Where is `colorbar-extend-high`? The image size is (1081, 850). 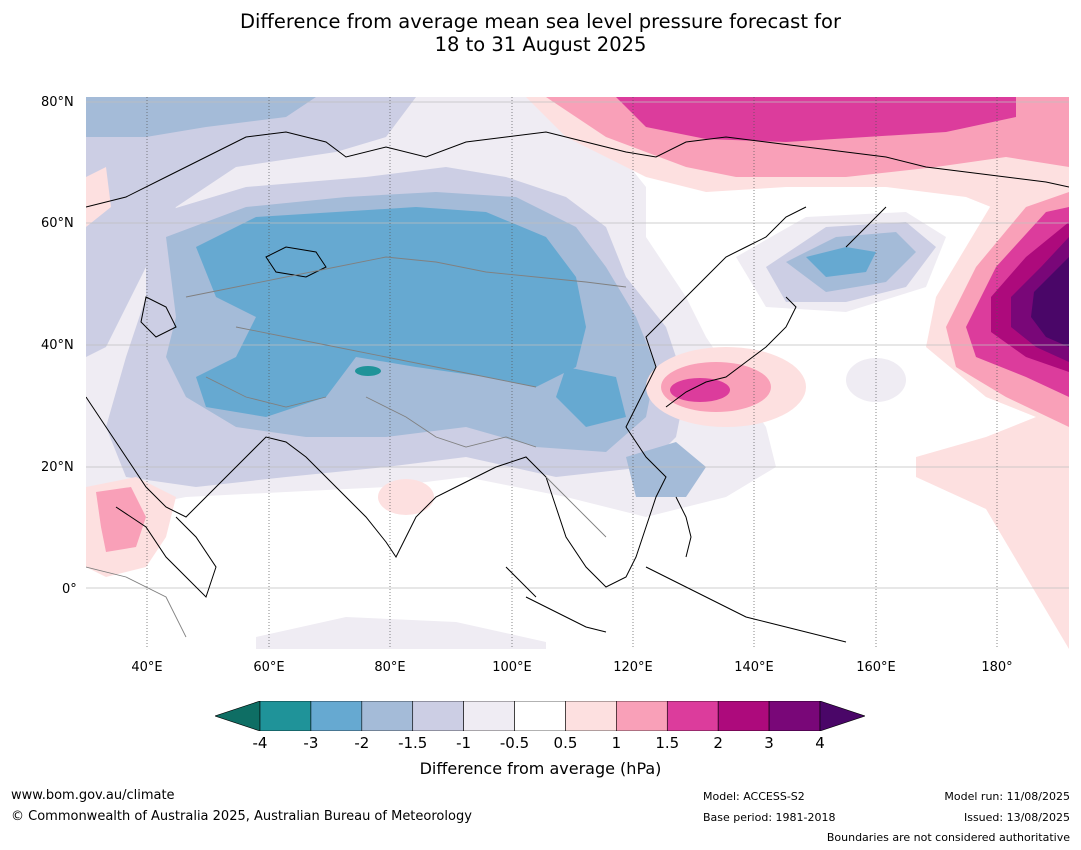 colorbar-extend-high is located at coordinates (842, 716).